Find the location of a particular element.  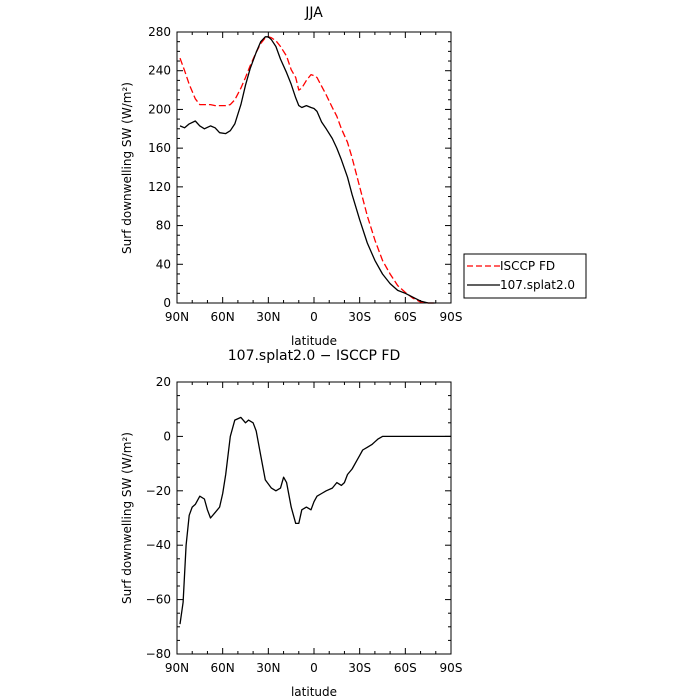

top-x-axis-label: latitude is located at coordinates (314, 341).